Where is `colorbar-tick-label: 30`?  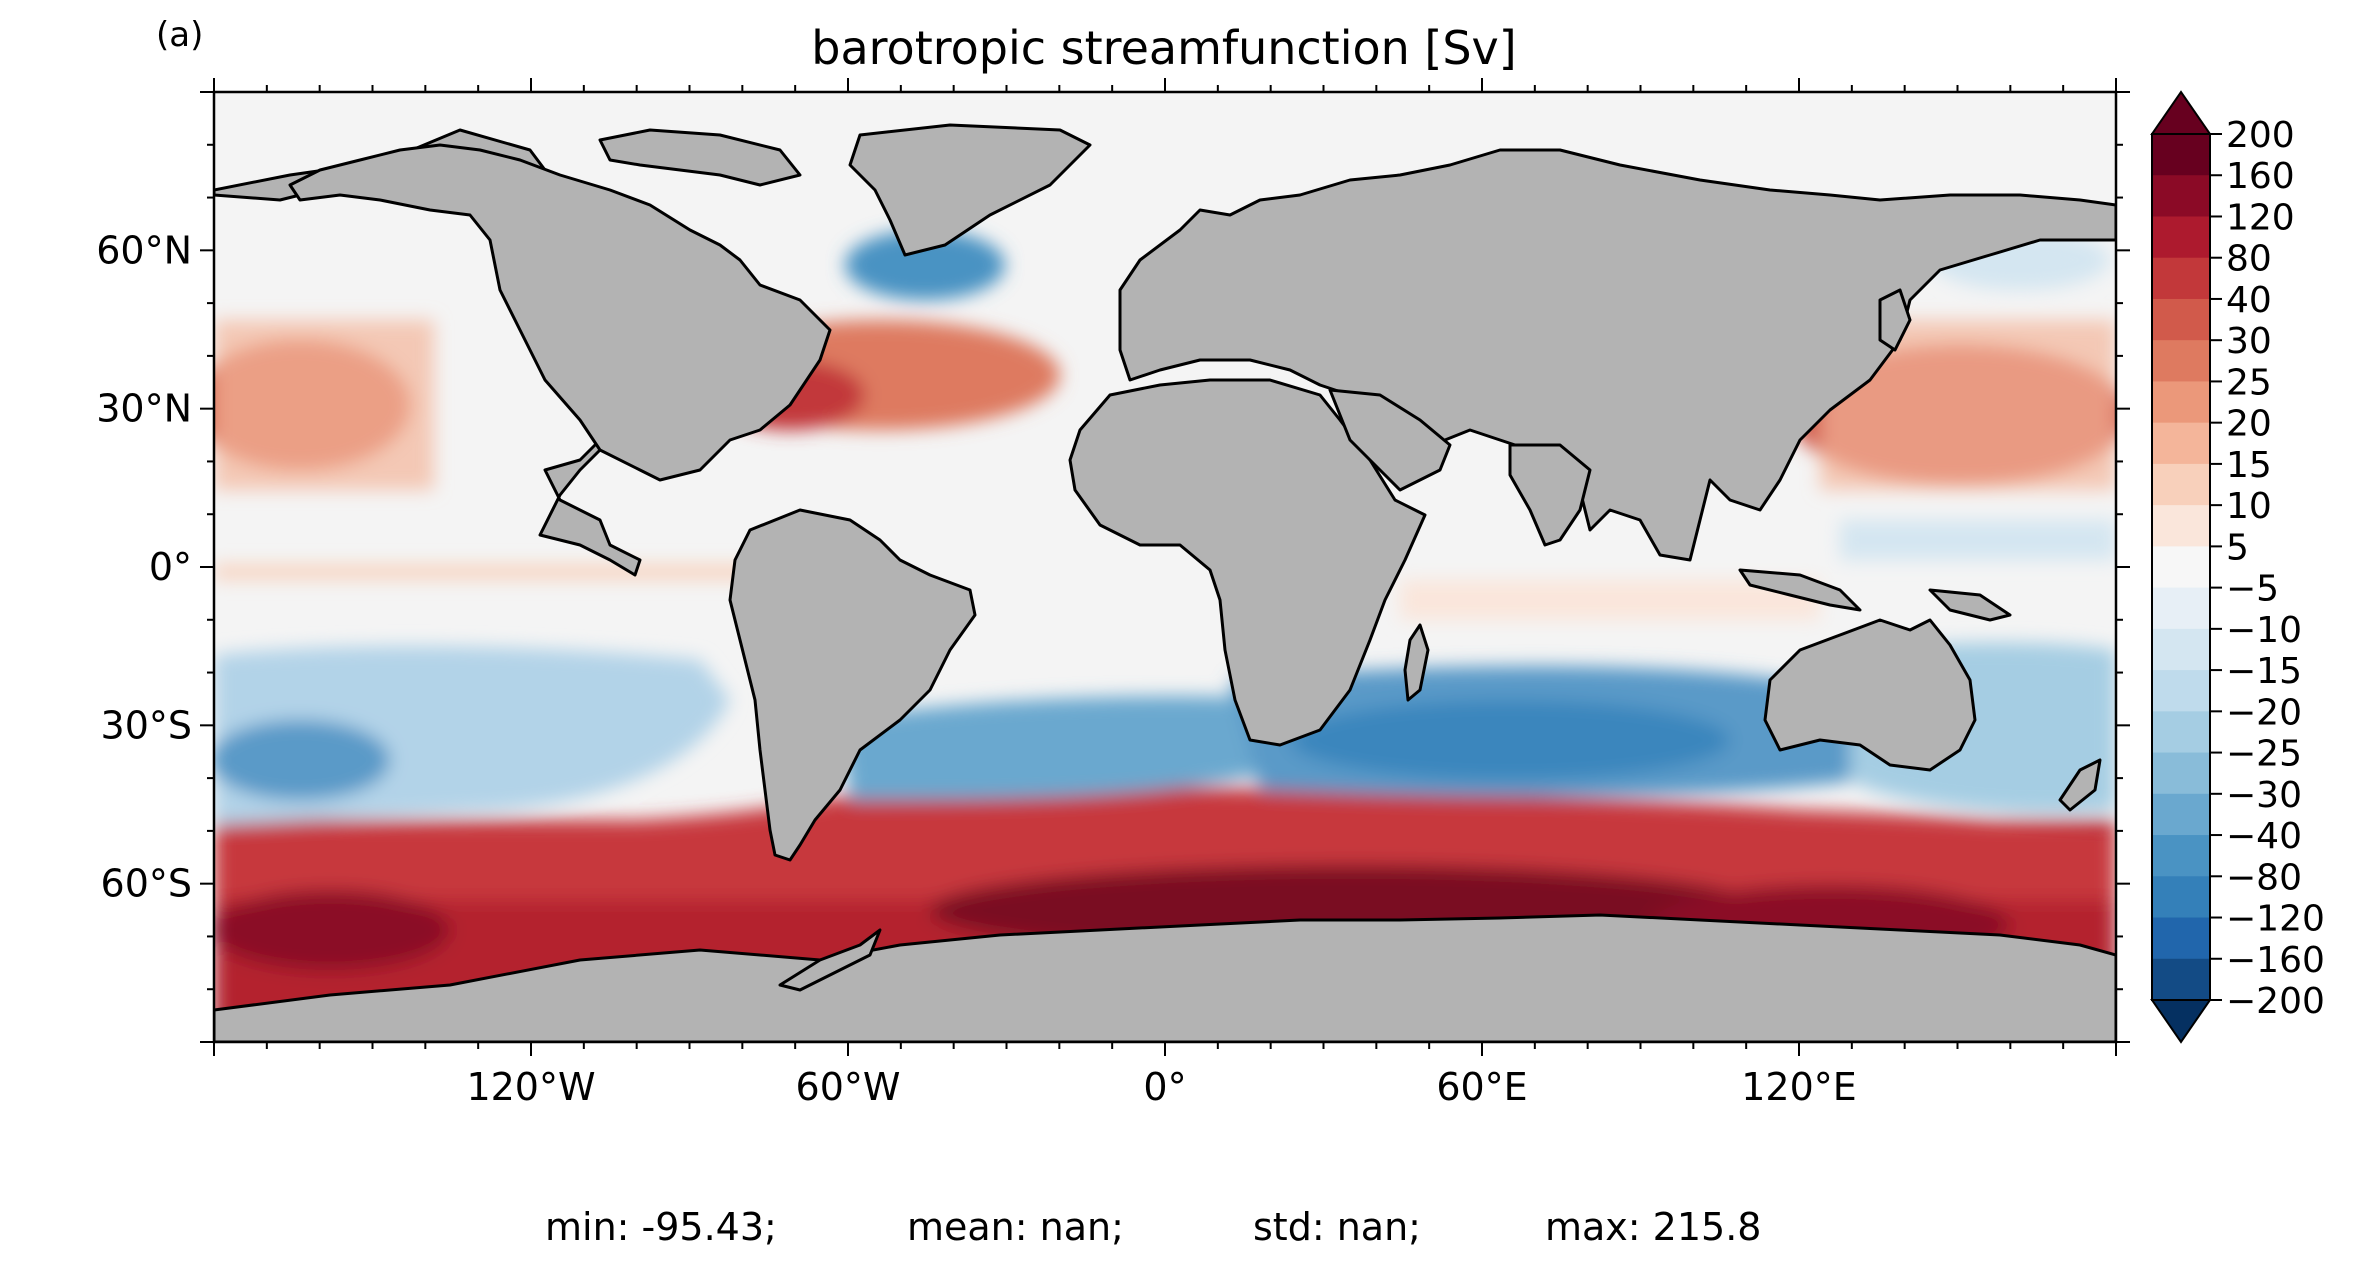
colorbar-tick-label: 30 is located at coordinates (2249, 341).